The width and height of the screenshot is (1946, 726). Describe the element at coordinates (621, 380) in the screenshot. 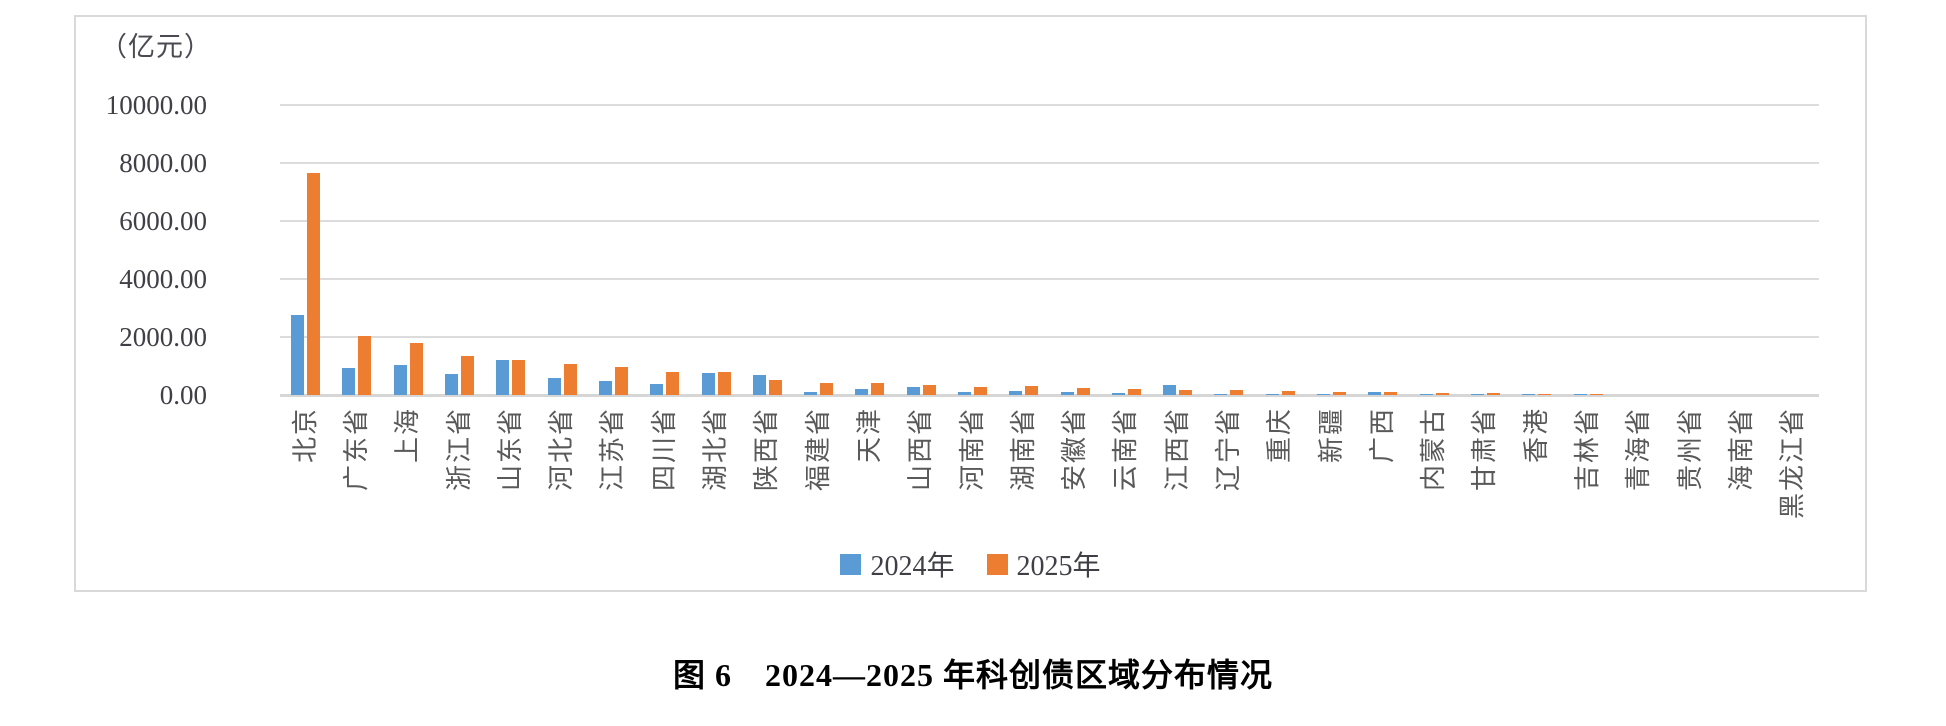

I see `bar-2025年-江苏省` at that location.